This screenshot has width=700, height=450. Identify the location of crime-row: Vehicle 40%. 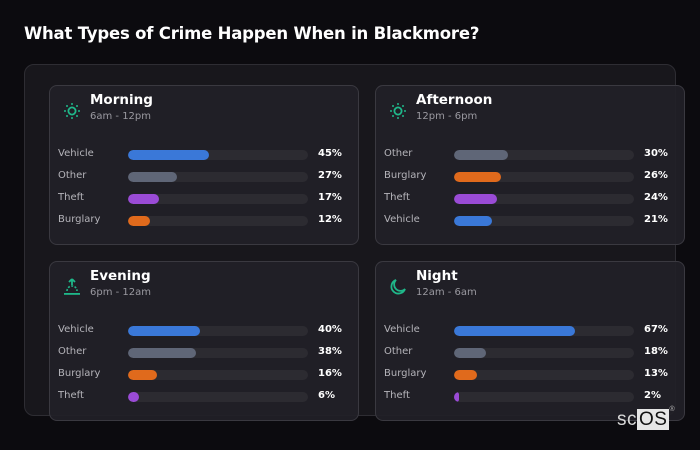
(208, 335).